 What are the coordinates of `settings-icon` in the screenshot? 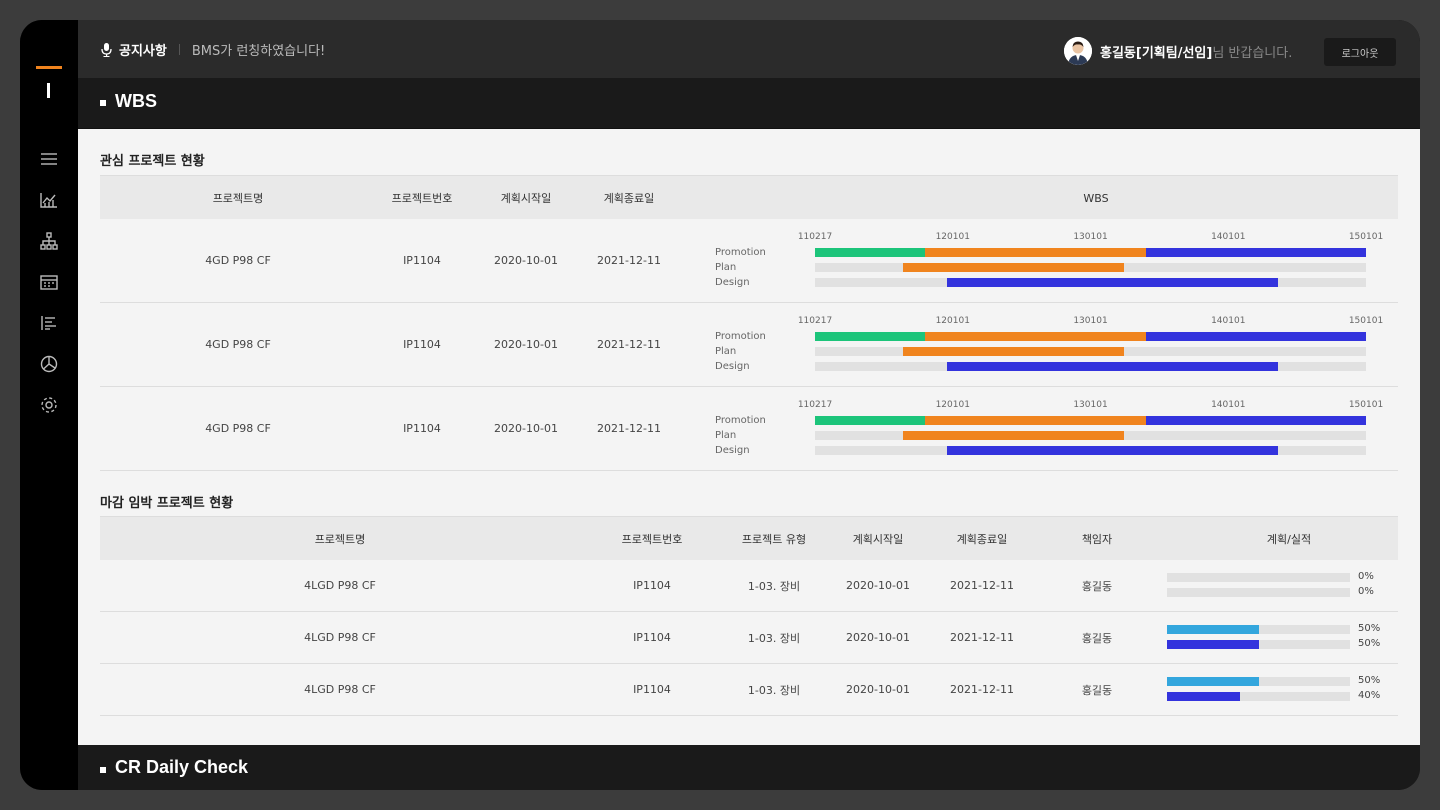 It's located at (49, 405).